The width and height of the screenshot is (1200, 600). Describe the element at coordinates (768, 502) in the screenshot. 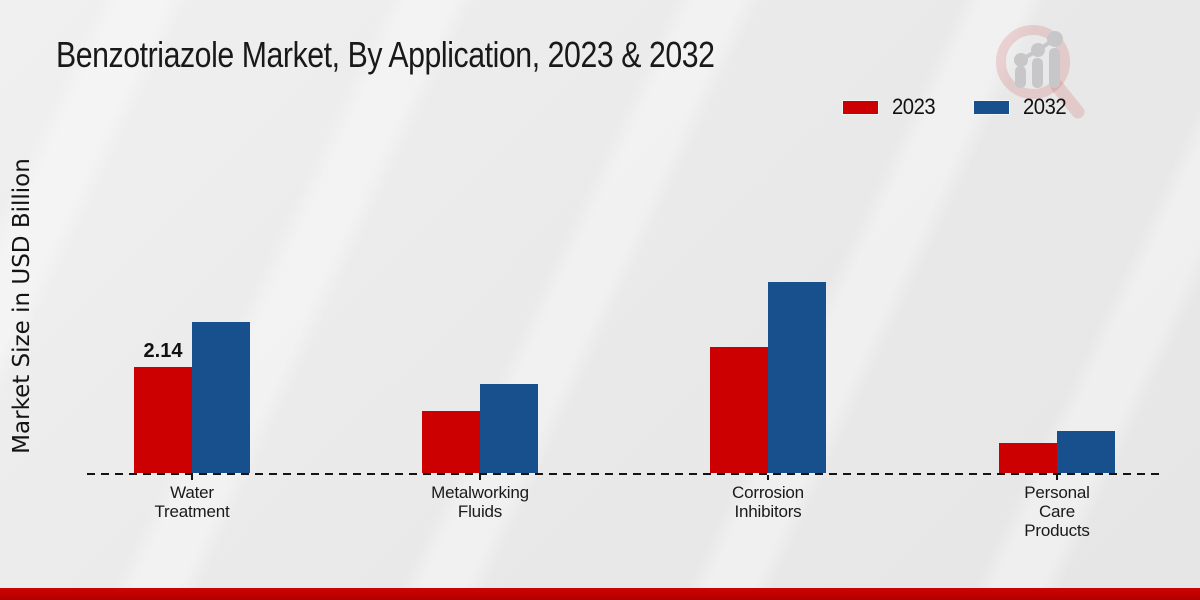

I see `category-label-corrosion-inhibitors: Corrosion Inhibitors` at that location.